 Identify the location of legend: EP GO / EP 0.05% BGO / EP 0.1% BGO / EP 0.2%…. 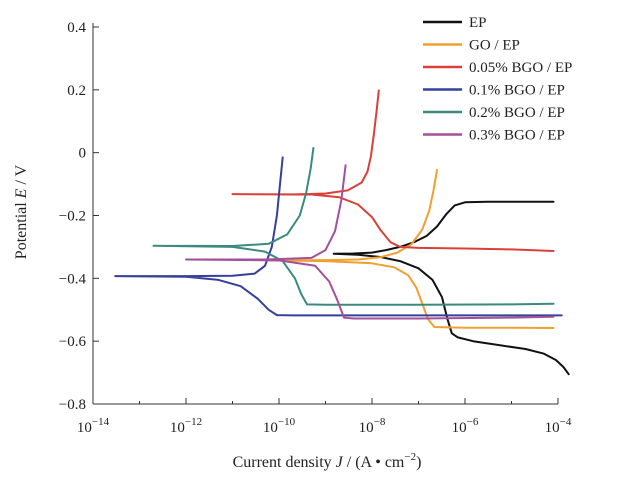
(497, 79).